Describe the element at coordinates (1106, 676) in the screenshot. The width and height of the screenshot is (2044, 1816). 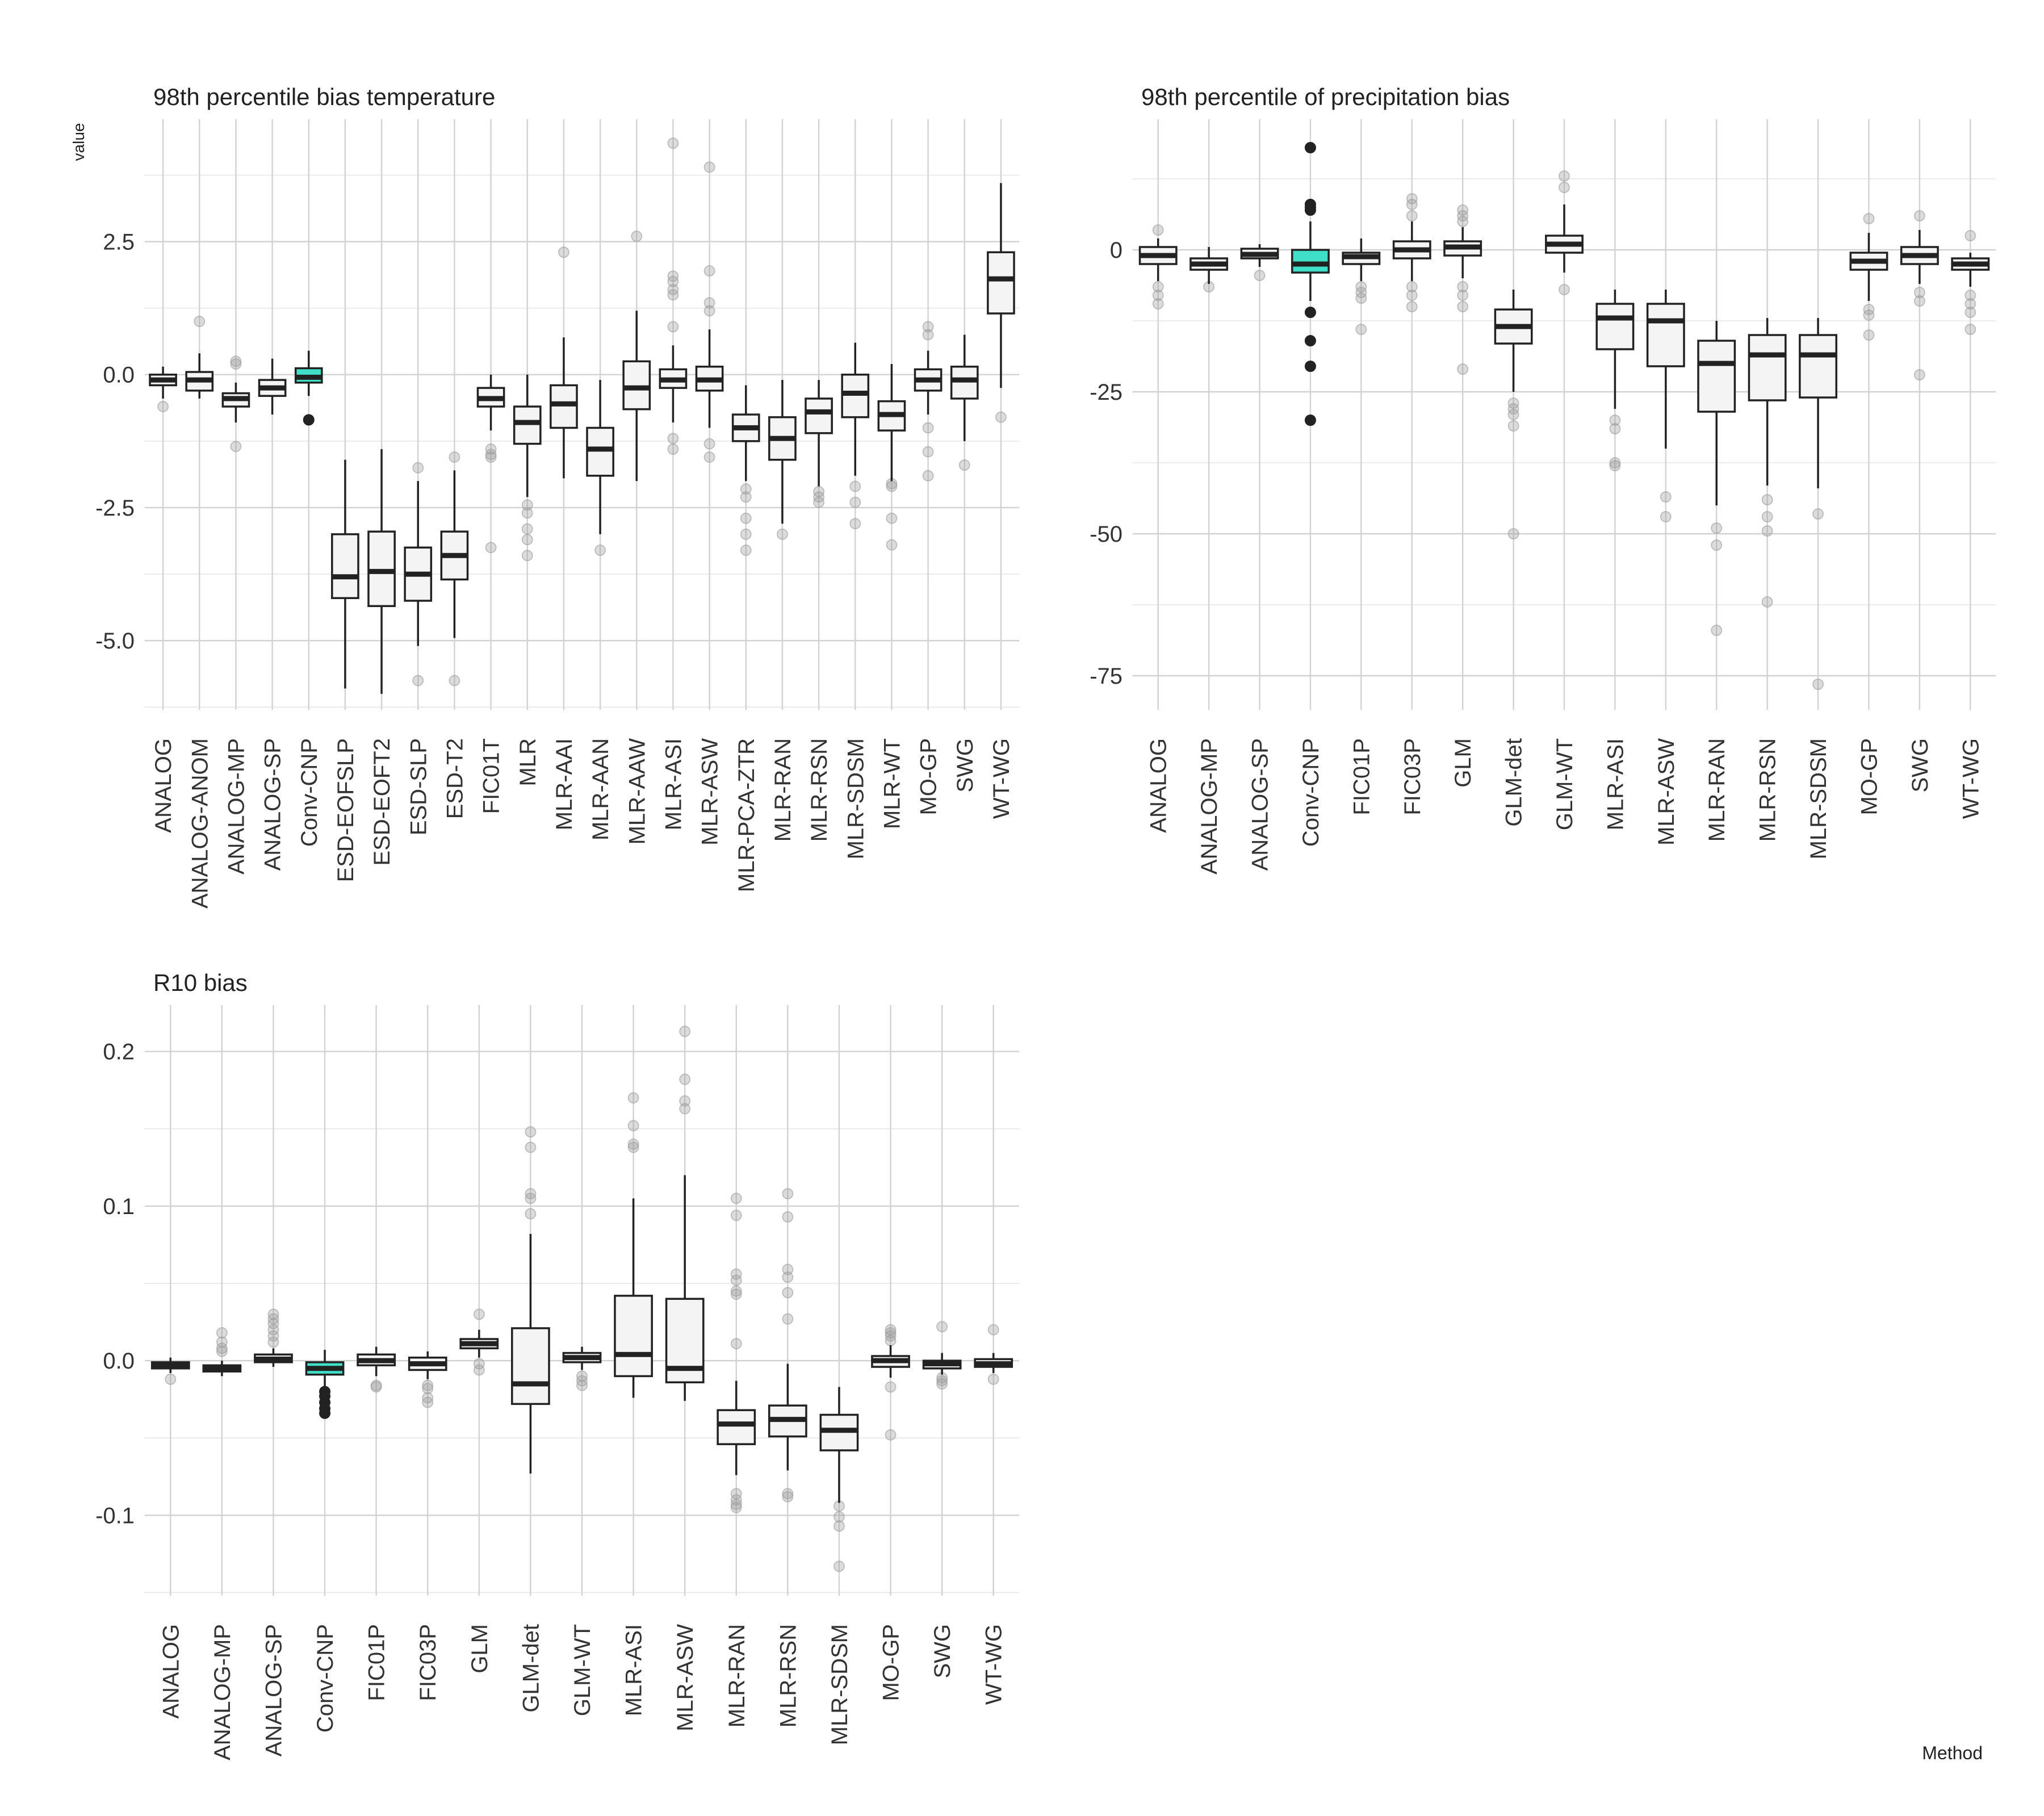
I see `y-tick-label: -75` at that location.